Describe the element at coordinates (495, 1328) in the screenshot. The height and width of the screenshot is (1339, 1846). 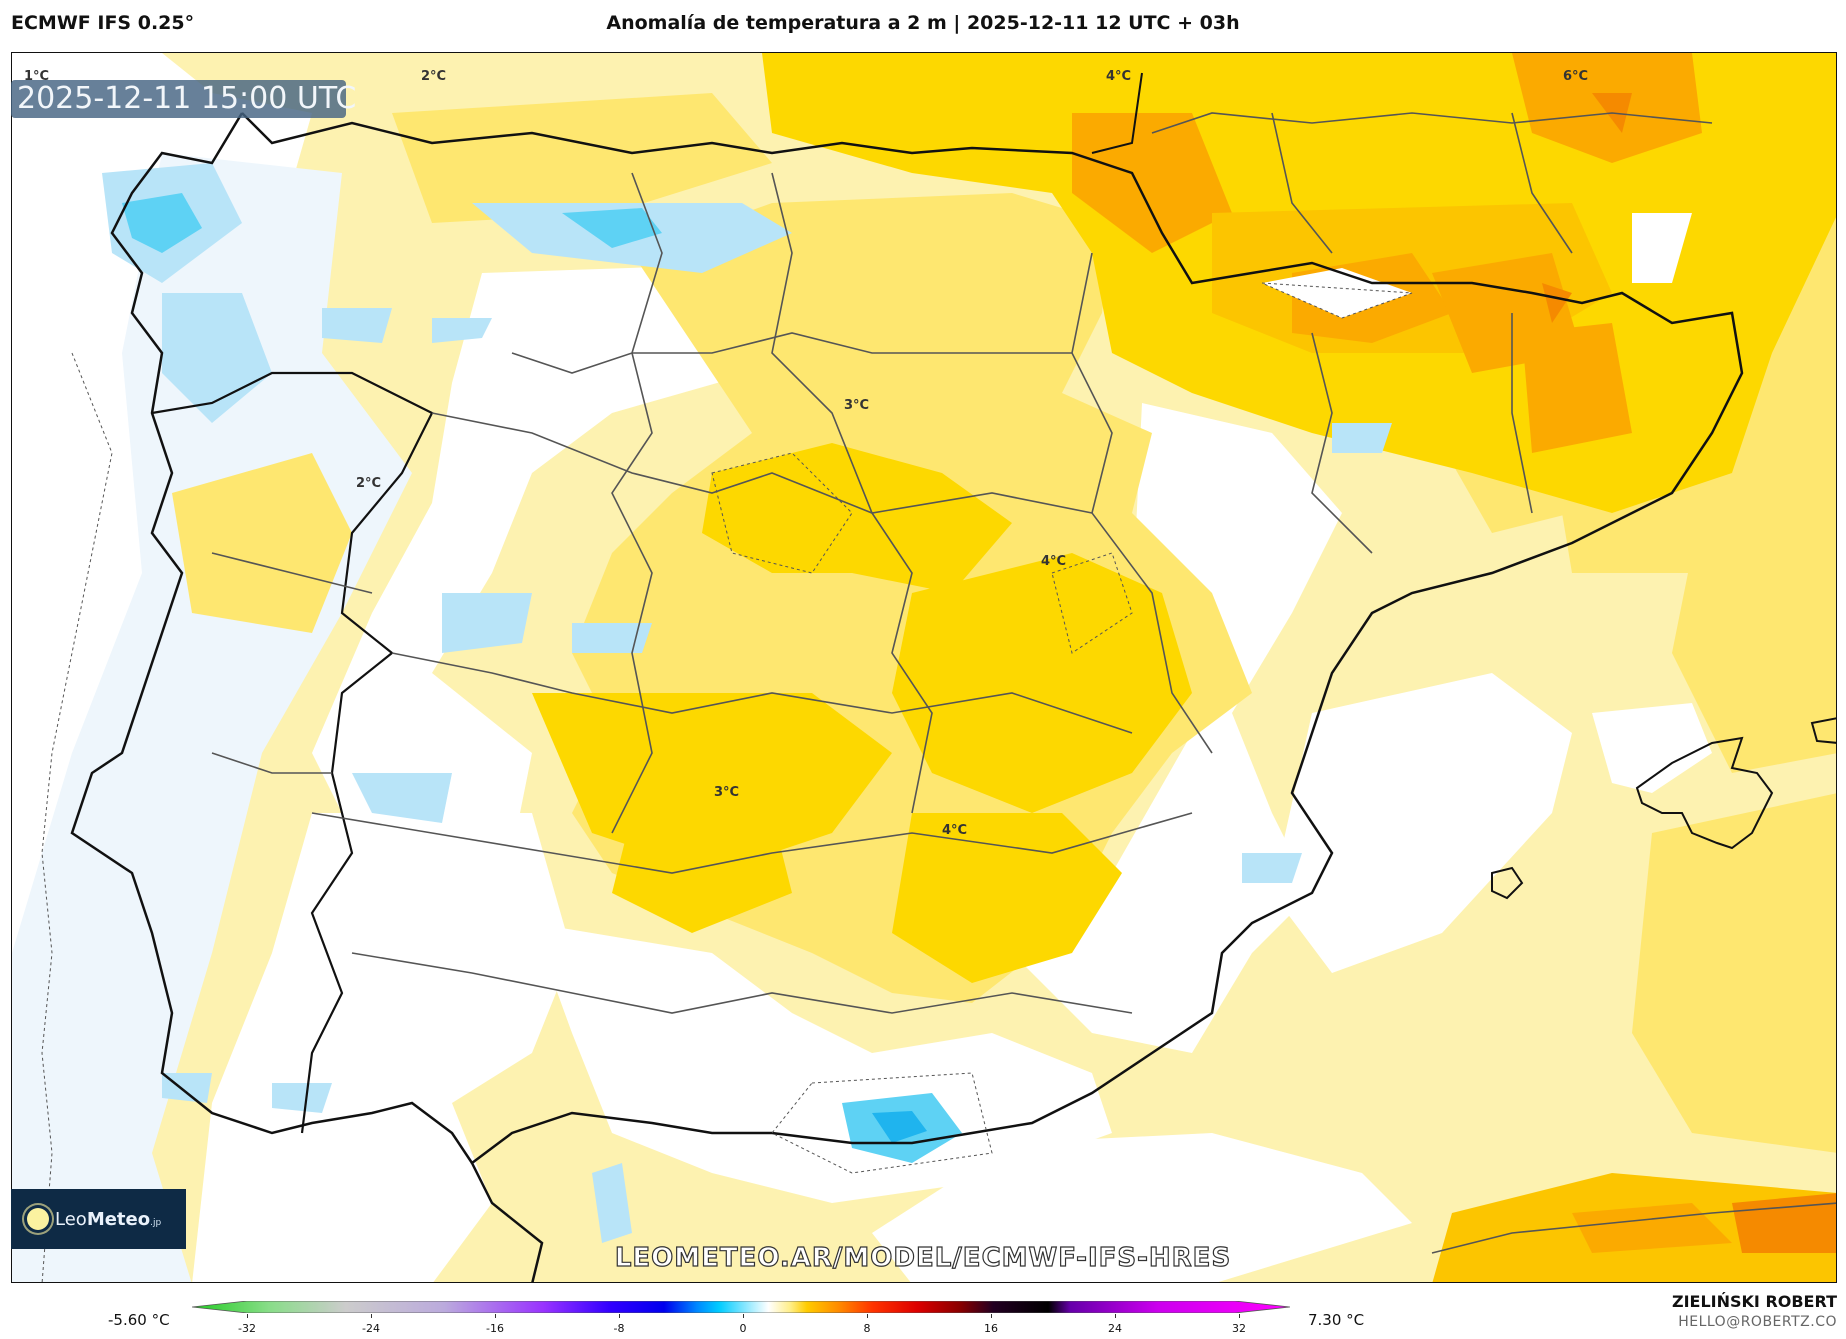
I see `colorbar-tick-label: -16` at that location.